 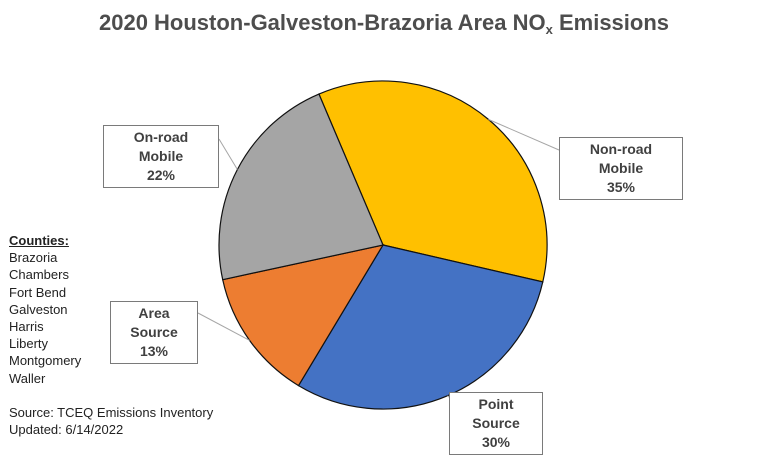 I want to click on label-non-road-mobile: Non-road Mobile 35%, so click(x=621, y=168).